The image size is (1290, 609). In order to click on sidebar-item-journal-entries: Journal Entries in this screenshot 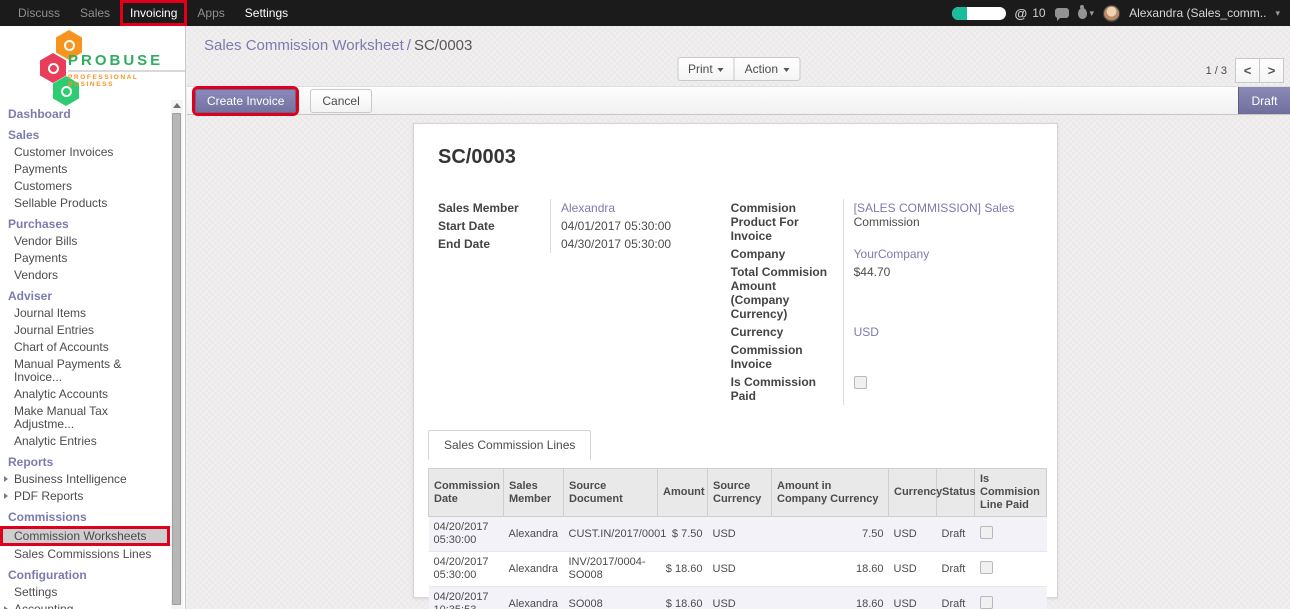, I will do `click(54, 330)`.